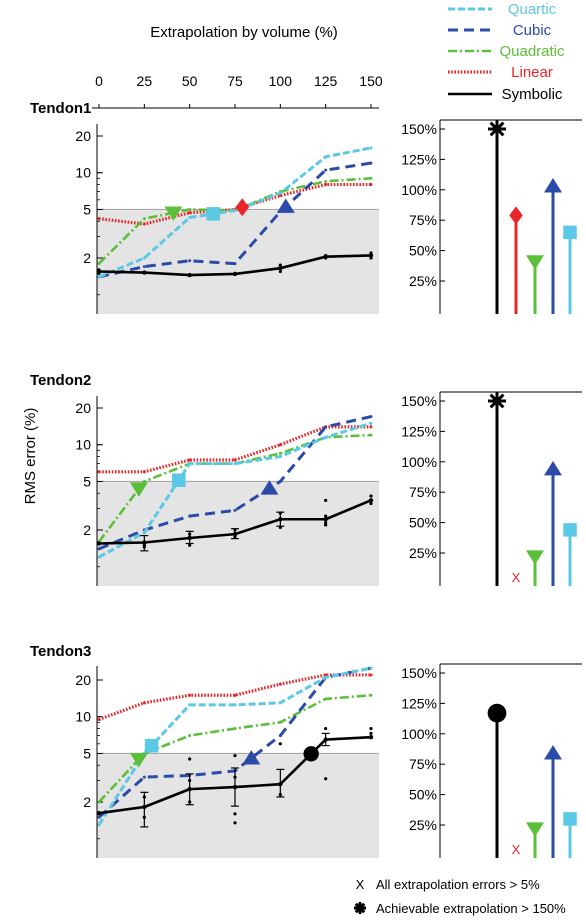 The width and height of the screenshot is (586, 920). What do you see at coordinates (83, 136) in the screenshot?
I see `y-tick-label: 20` at bounding box center [83, 136].